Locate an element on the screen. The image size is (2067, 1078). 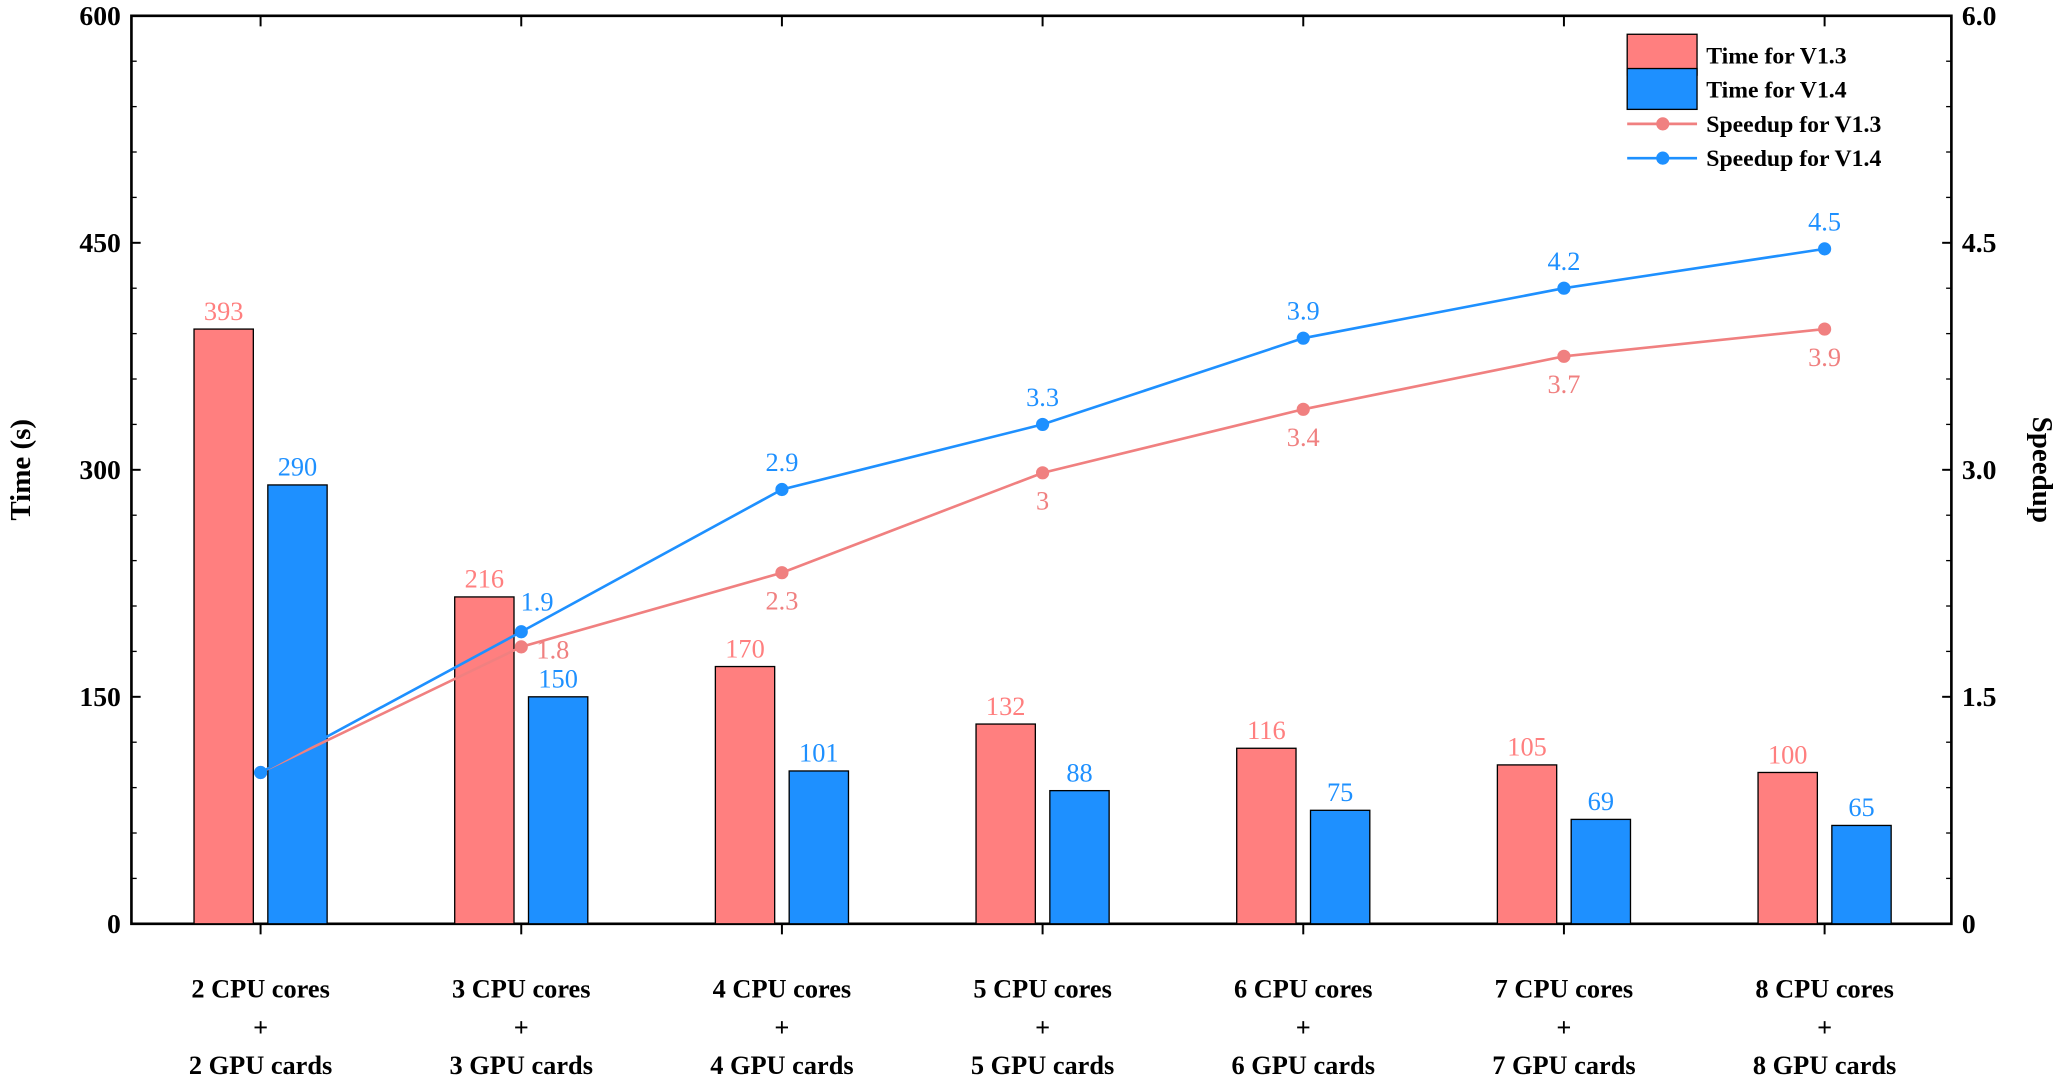
x-category-label: 3 GPU cards is located at coordinates (521, 1064).